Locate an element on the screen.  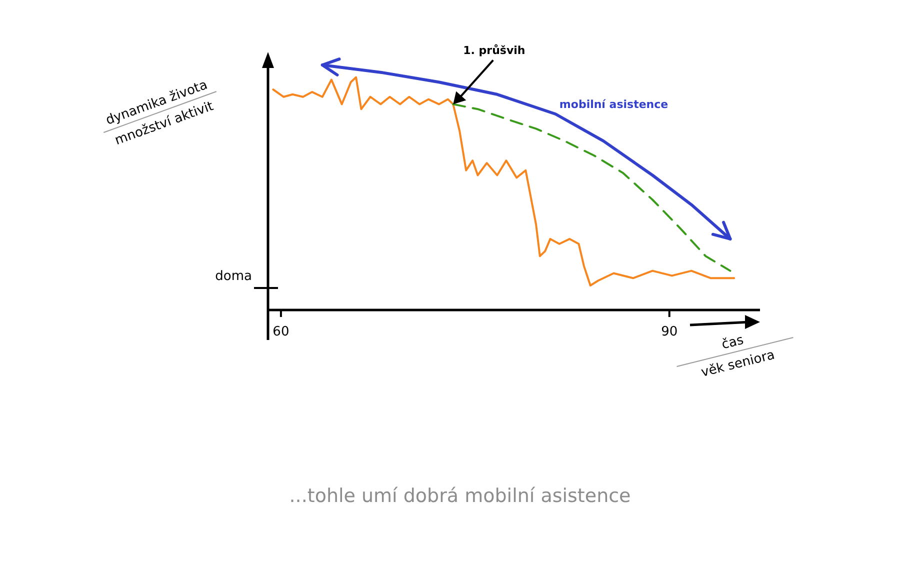
x-axis-title: čas věk seniora is located at coordinates (738, 356).